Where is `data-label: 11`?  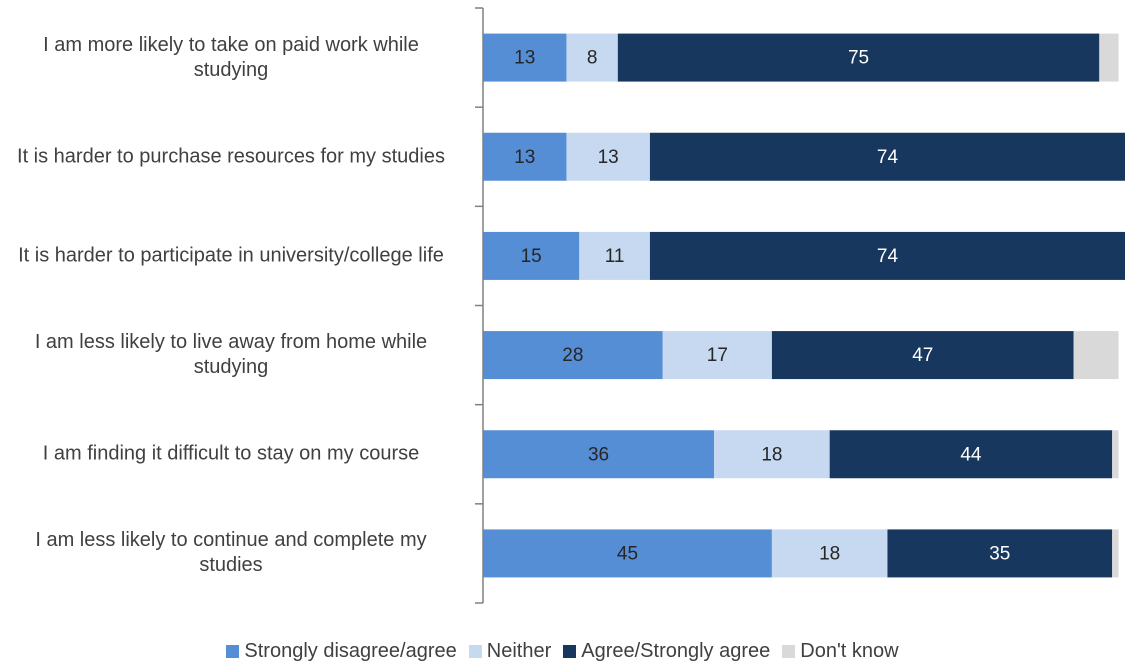 data-label: 11 is located at coordinates (615, 256).